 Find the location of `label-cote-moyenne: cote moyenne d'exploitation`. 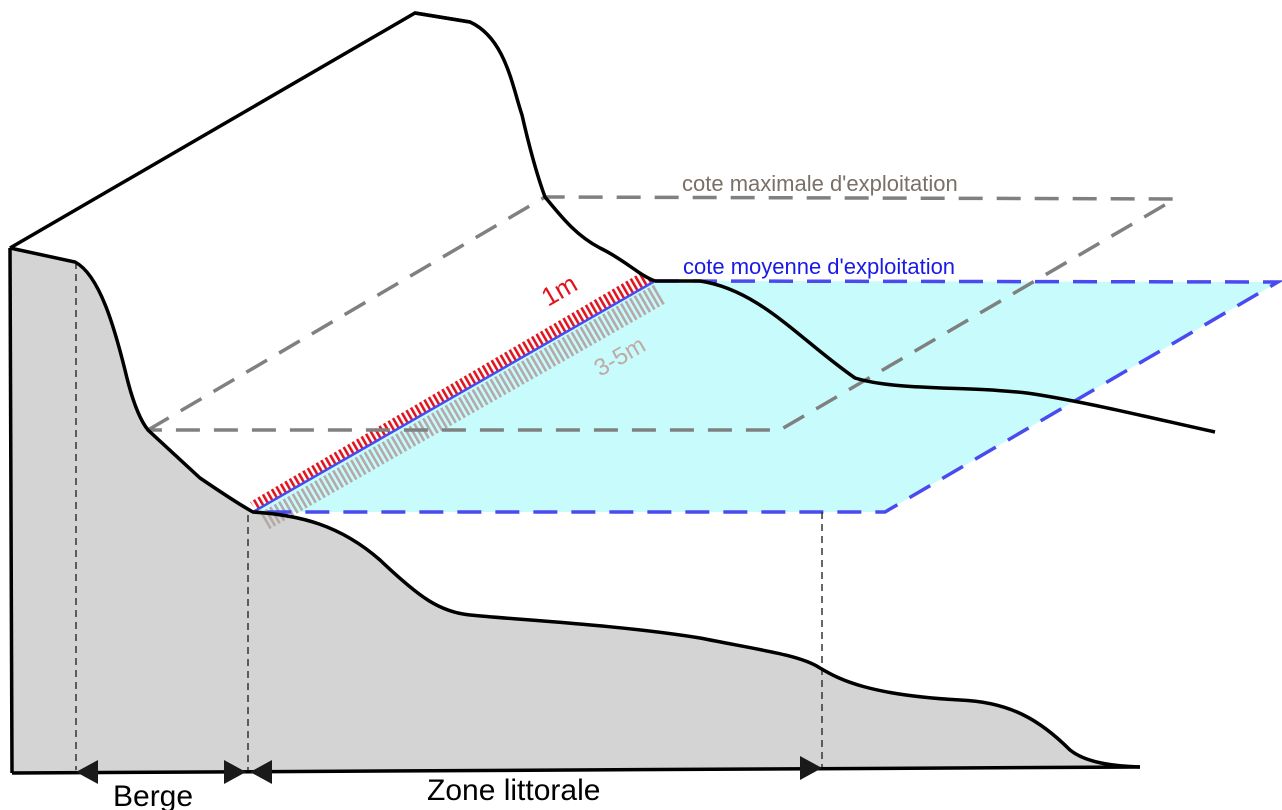

label-cote-moyenne: cote moyenne d'exploitation is located at coordinates (819, 266).